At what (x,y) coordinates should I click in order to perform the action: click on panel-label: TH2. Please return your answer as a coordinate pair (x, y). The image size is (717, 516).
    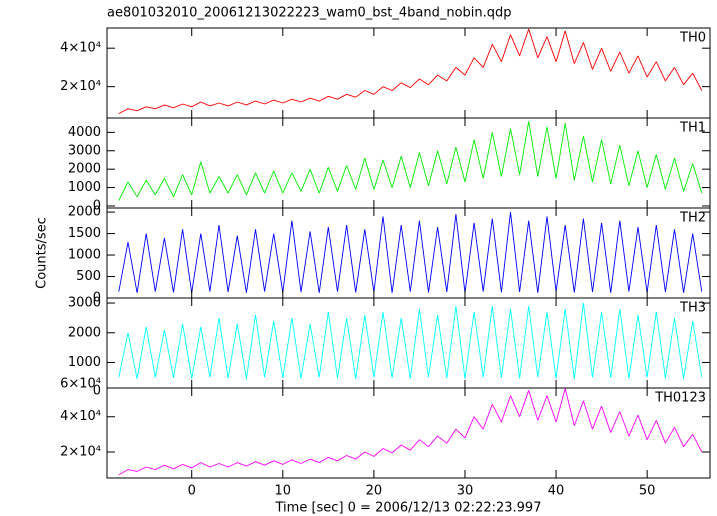
    Looking at the image, I should click on (692, 218).